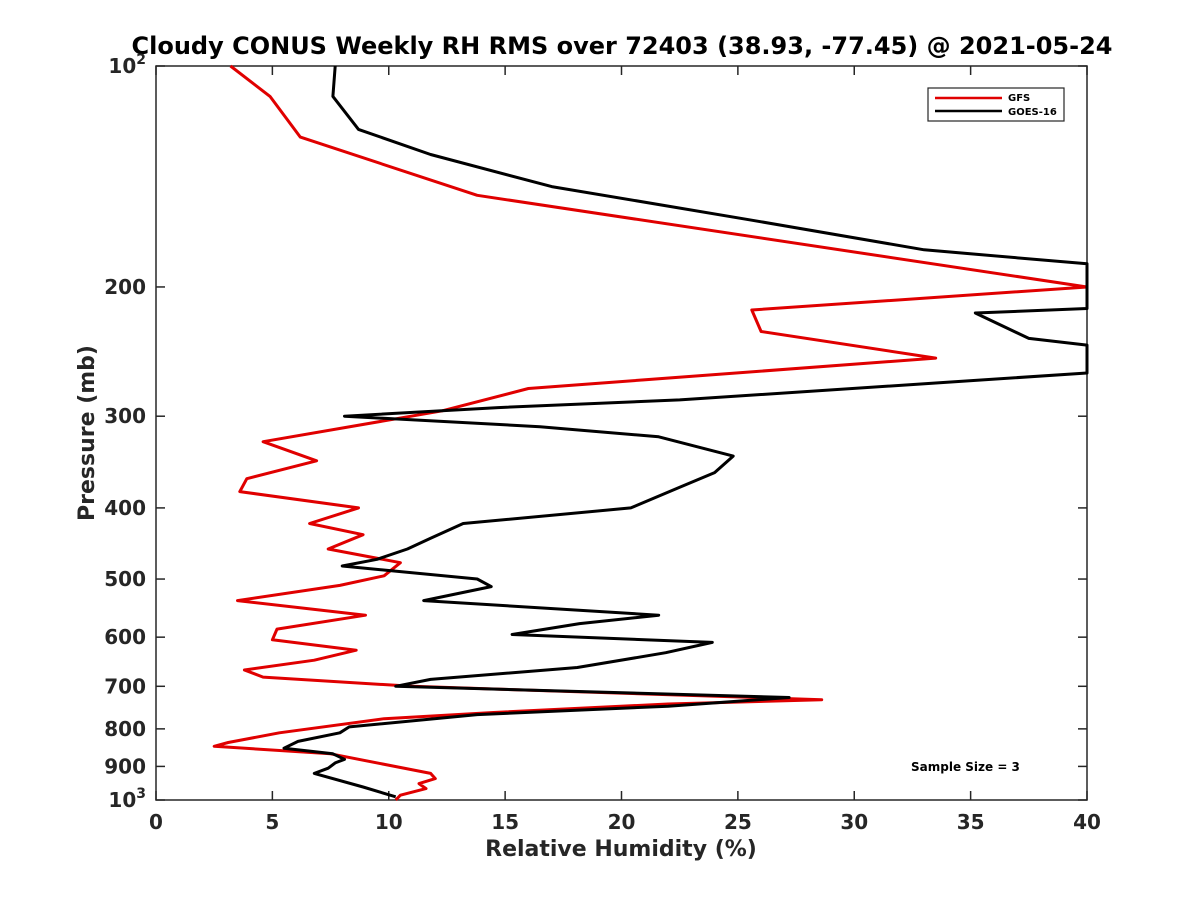  I want to click on x-tick-label: 20, so click(622, 822).